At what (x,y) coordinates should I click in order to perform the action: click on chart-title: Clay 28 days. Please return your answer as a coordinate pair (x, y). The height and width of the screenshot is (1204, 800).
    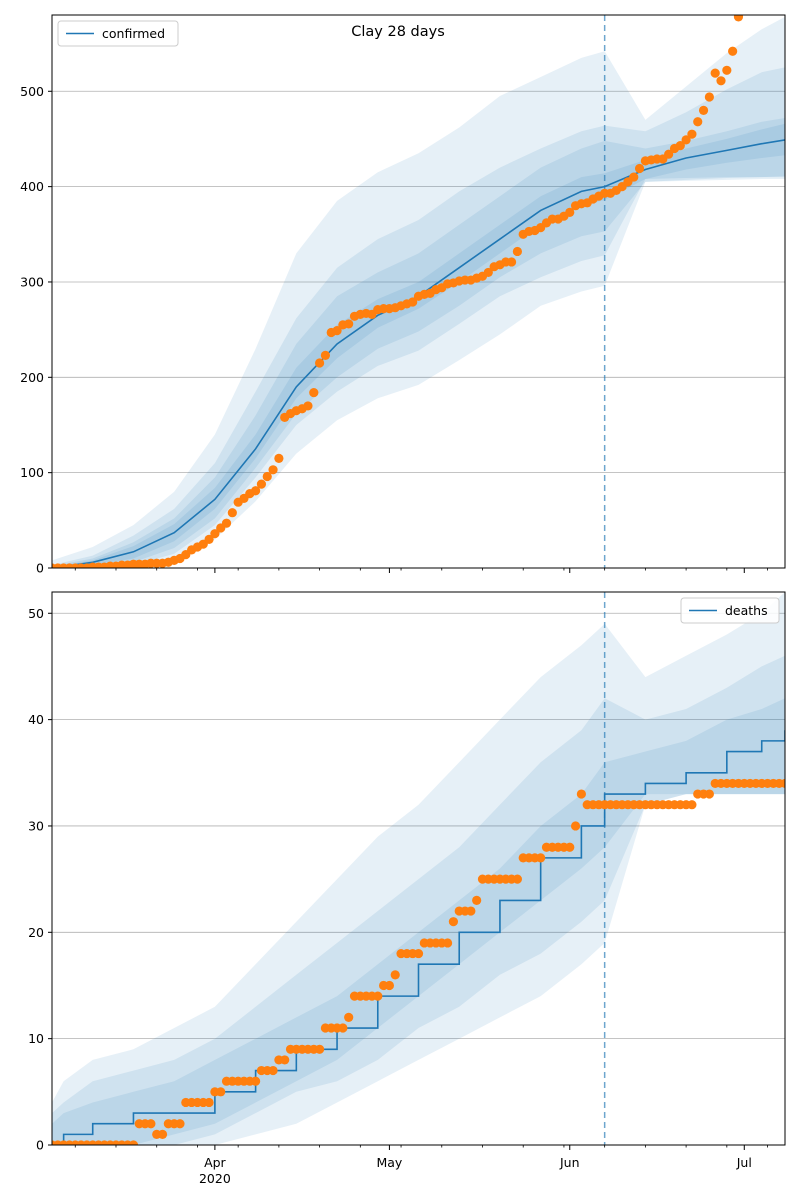
    Looking at the image, I should click on (398, 32).